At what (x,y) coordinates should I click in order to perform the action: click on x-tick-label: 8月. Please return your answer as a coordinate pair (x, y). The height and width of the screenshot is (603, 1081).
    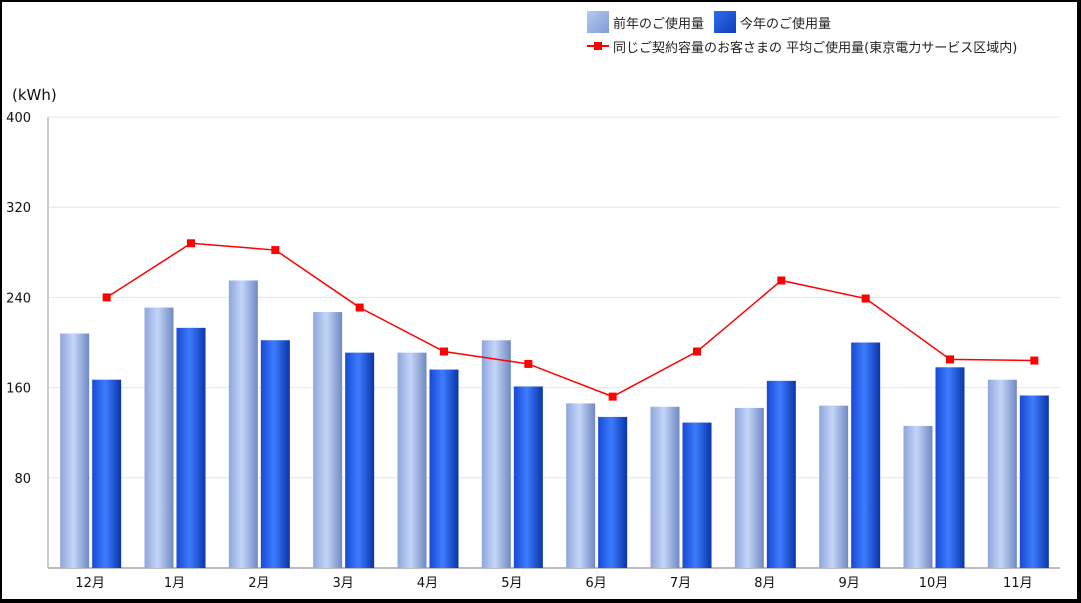
    Looking at the image, I should click on (764, 583).